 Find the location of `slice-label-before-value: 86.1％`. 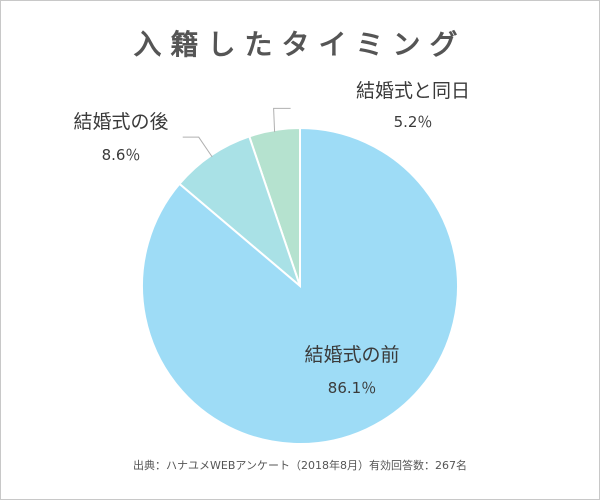

slice-label-before-value: 86.1％ is located at coordinates (352, 388).